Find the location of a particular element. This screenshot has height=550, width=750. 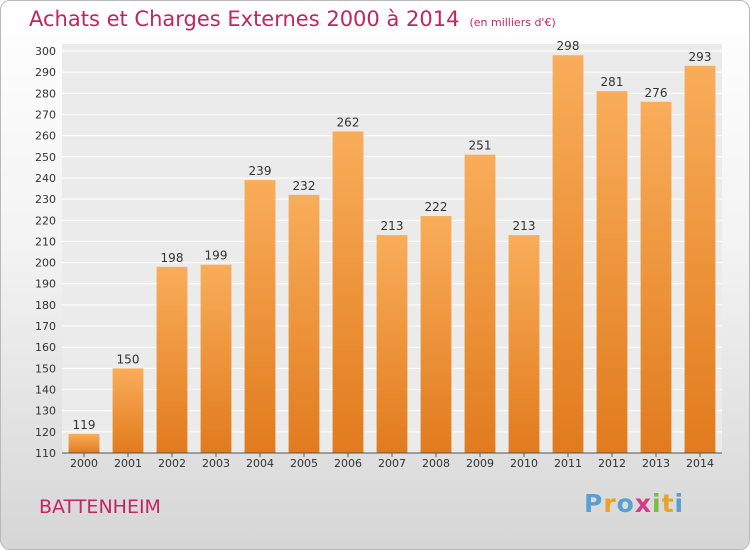

y-tick-label: 260 is located at coordinates (45, 136).